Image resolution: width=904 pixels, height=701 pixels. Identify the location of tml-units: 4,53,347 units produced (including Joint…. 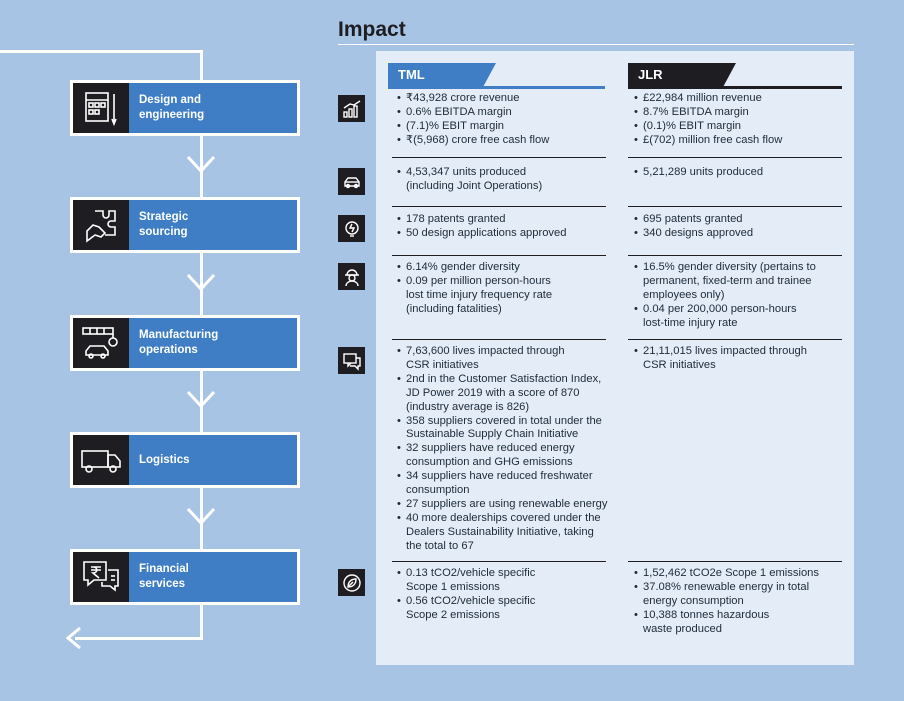
(503, 180).